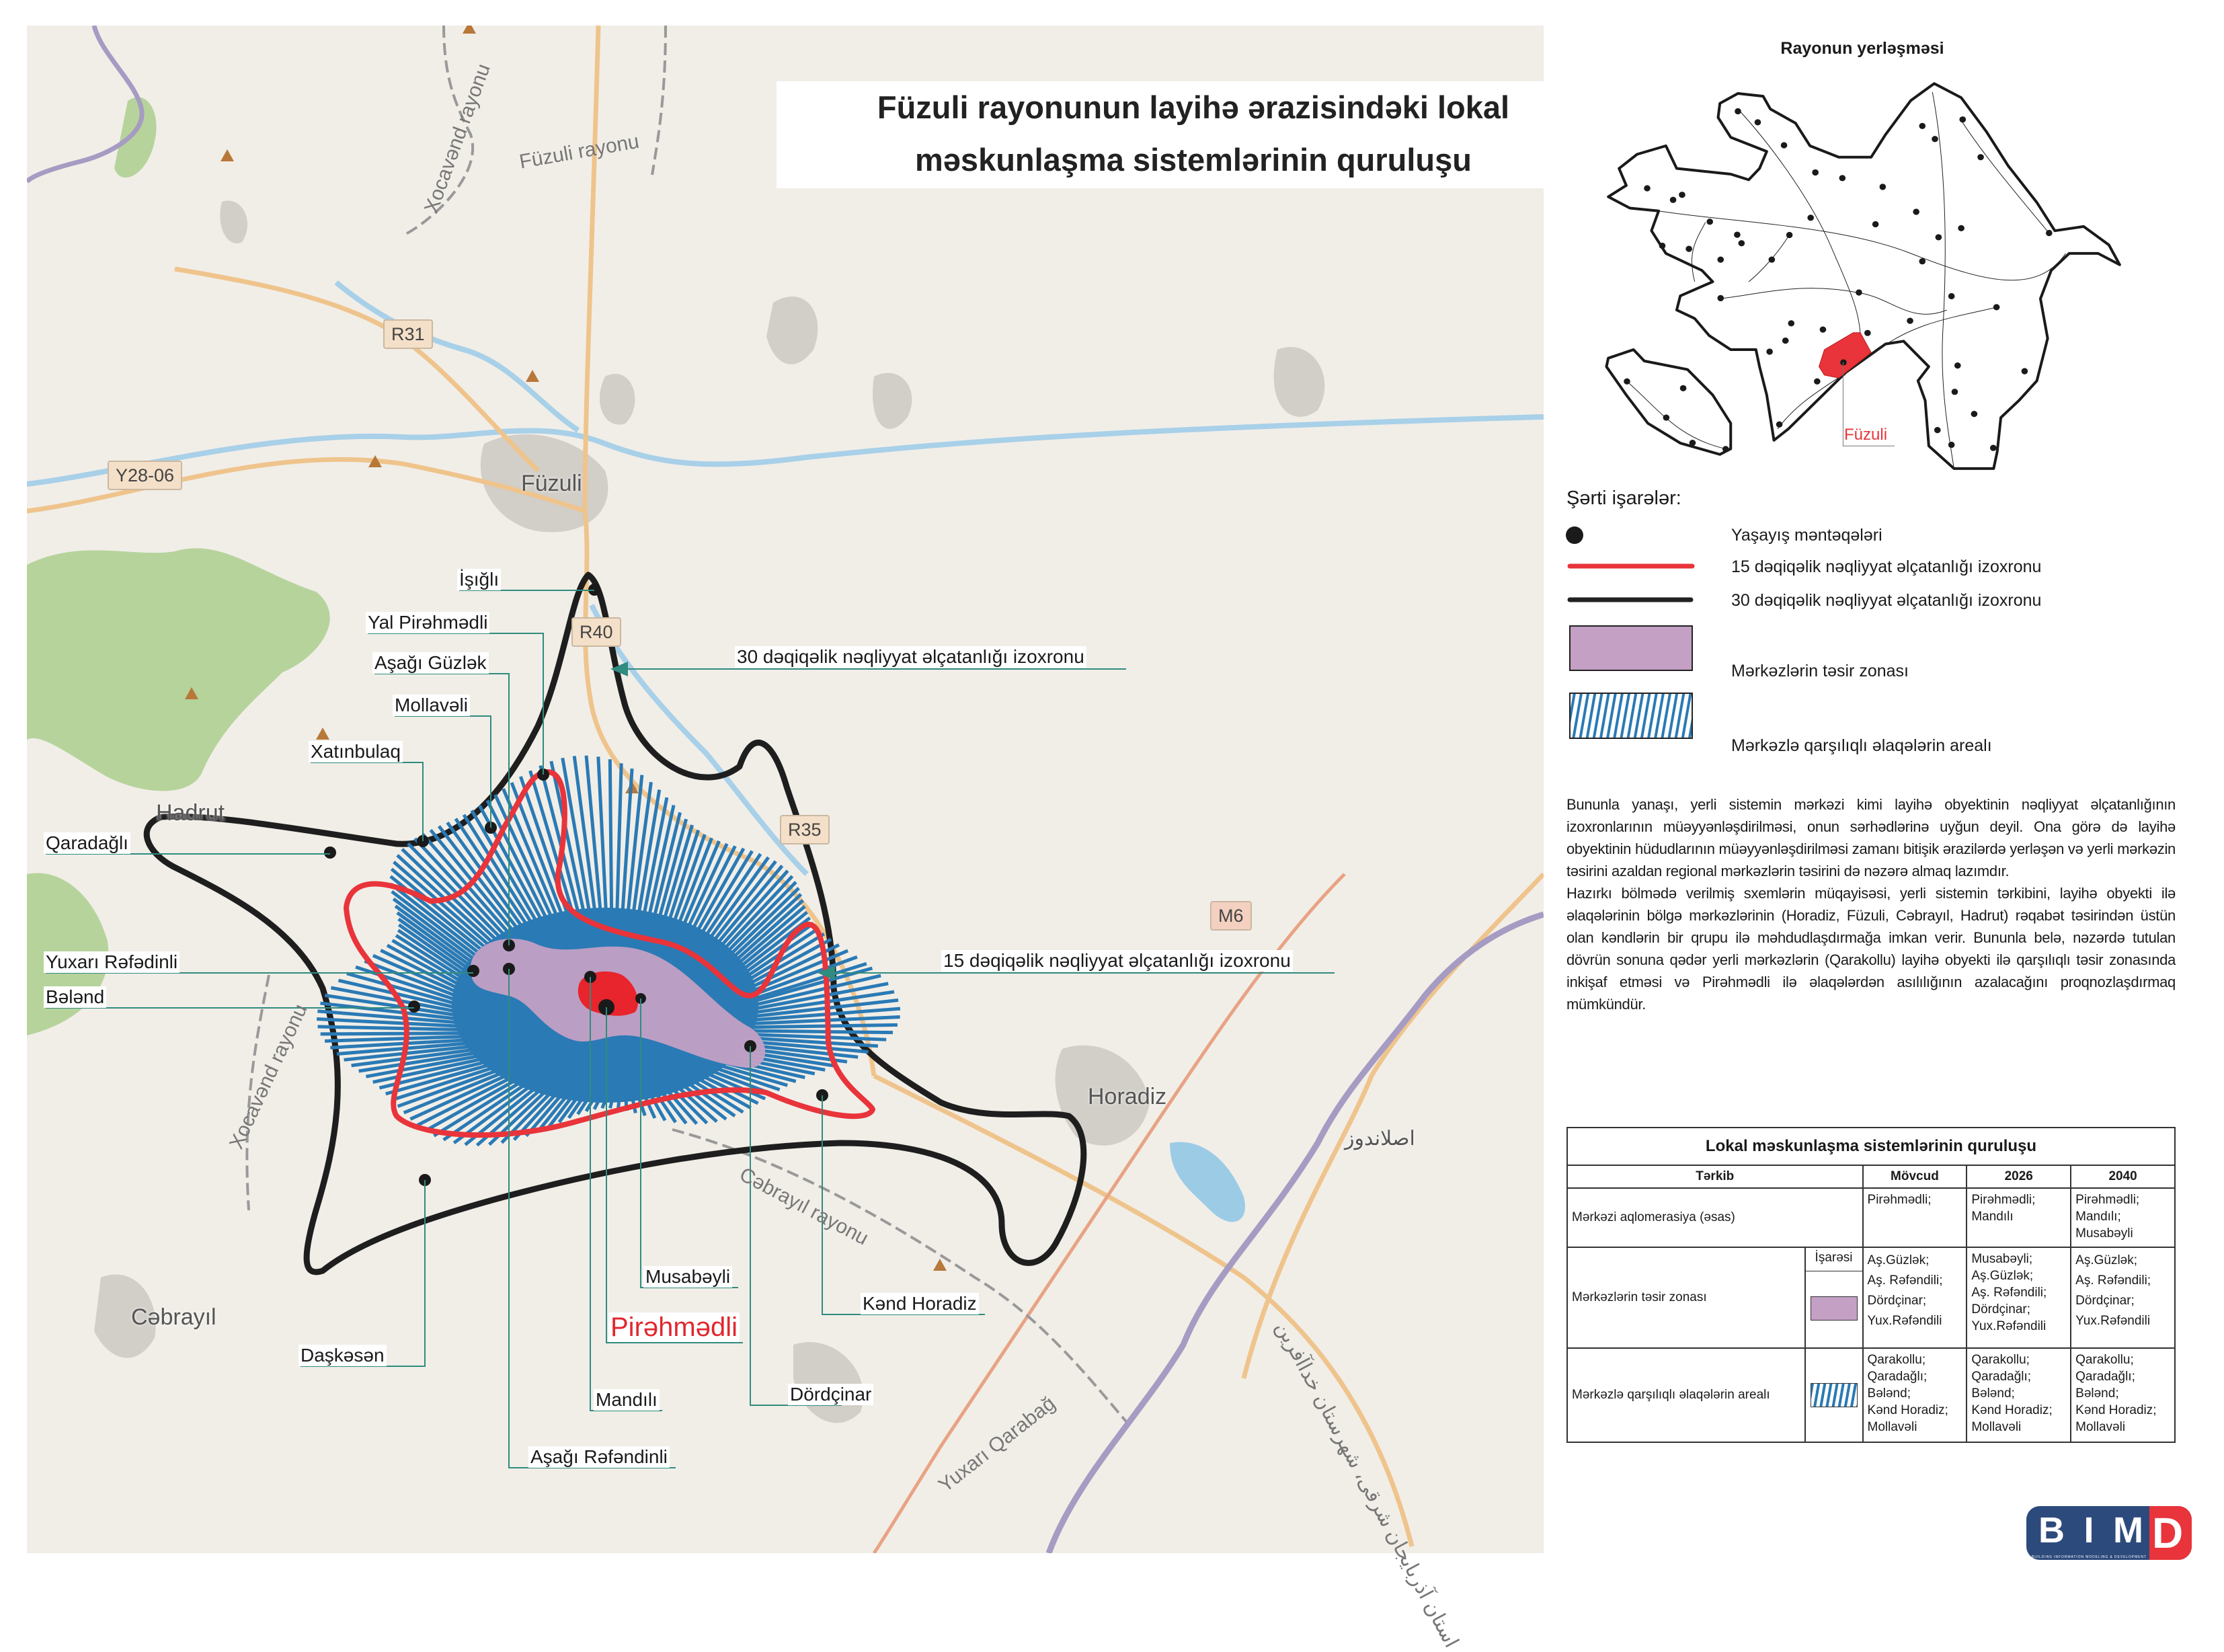  Describe the element at coordinates (609, 953) in the screenshot. I see `isochrone-15min` at that location.